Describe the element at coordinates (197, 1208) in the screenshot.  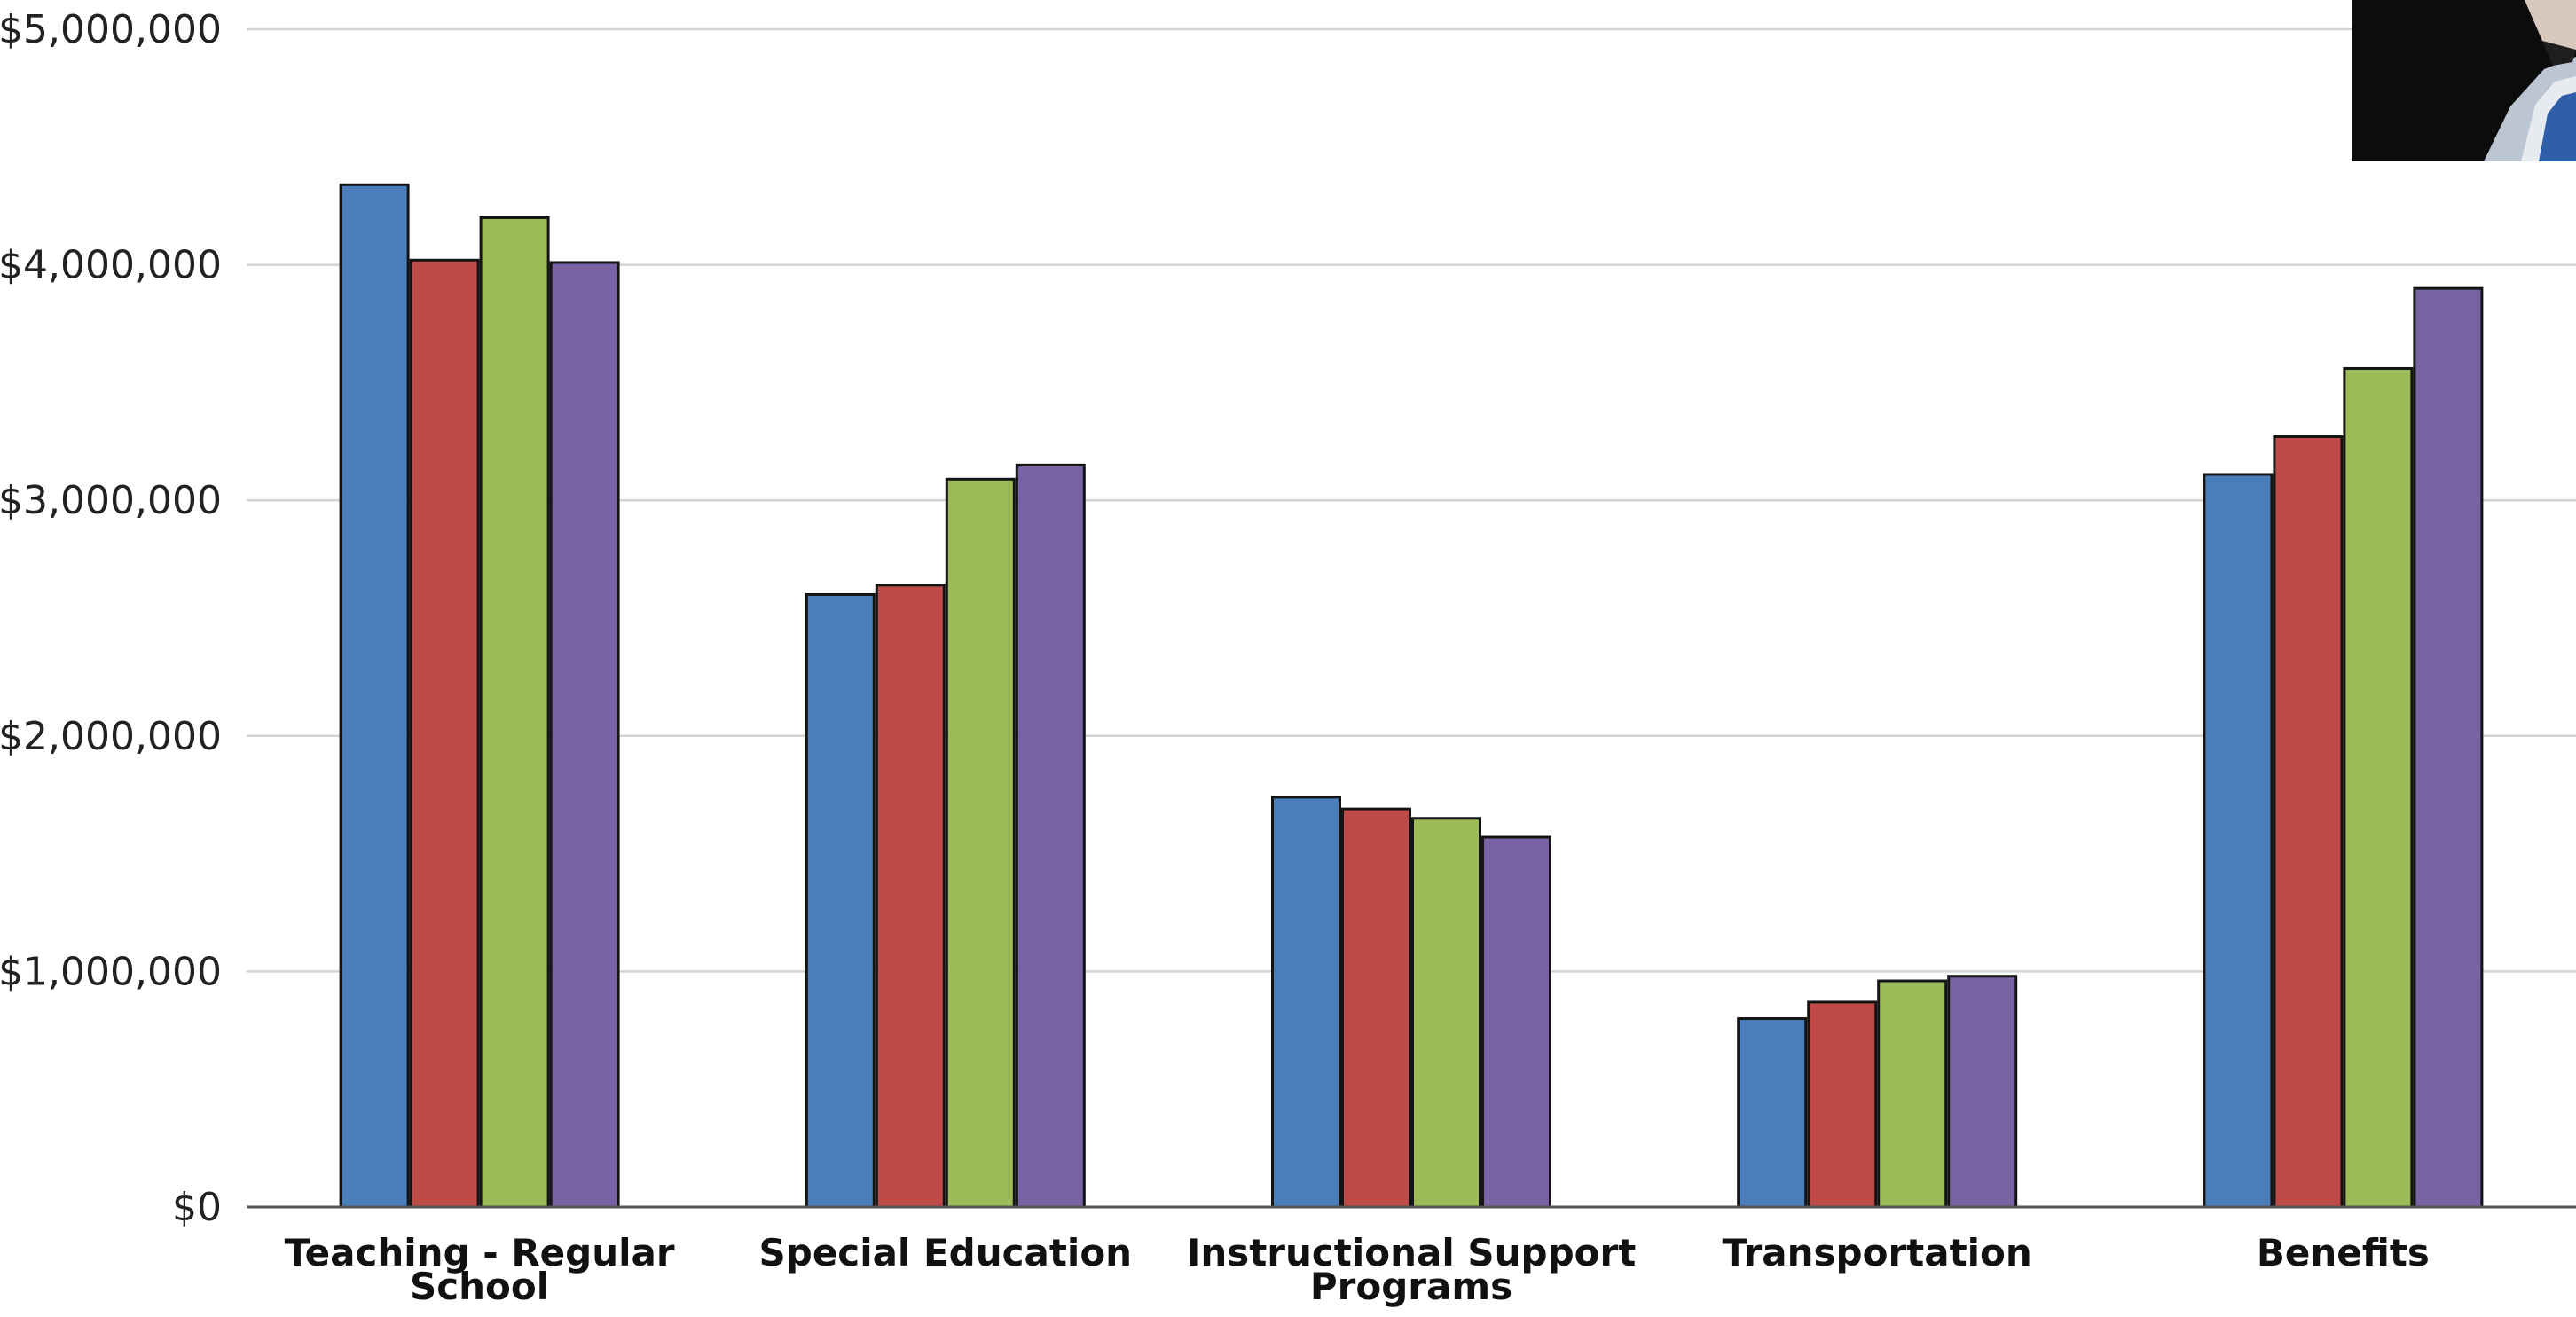
I see `y-tick-label: $0` at that location.